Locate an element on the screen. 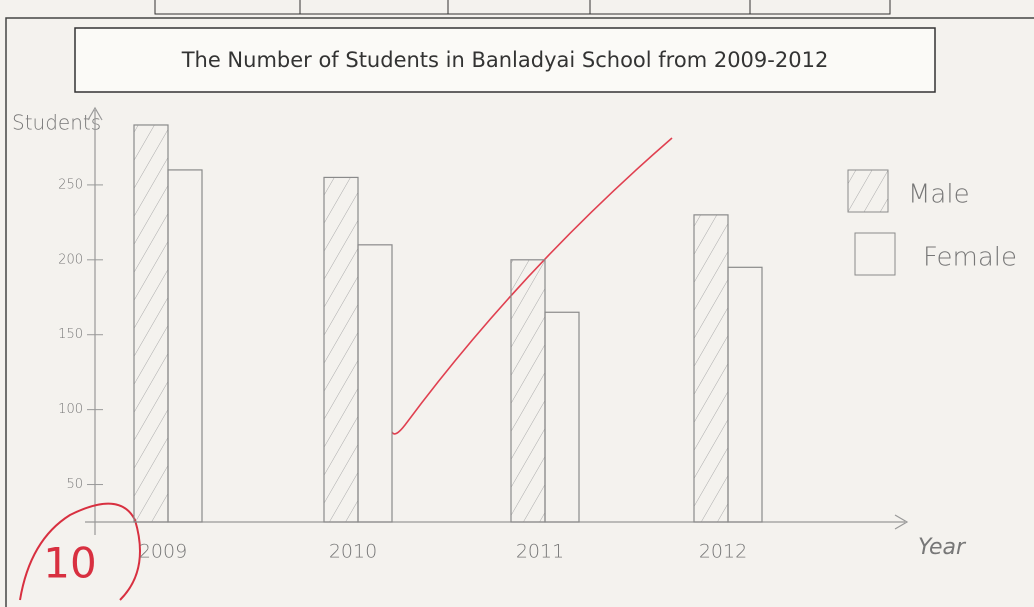 Image resolution: width=1034 pixels, height=607 pixels. x-tick-label: 2009 is located at coordinates (163, 552).